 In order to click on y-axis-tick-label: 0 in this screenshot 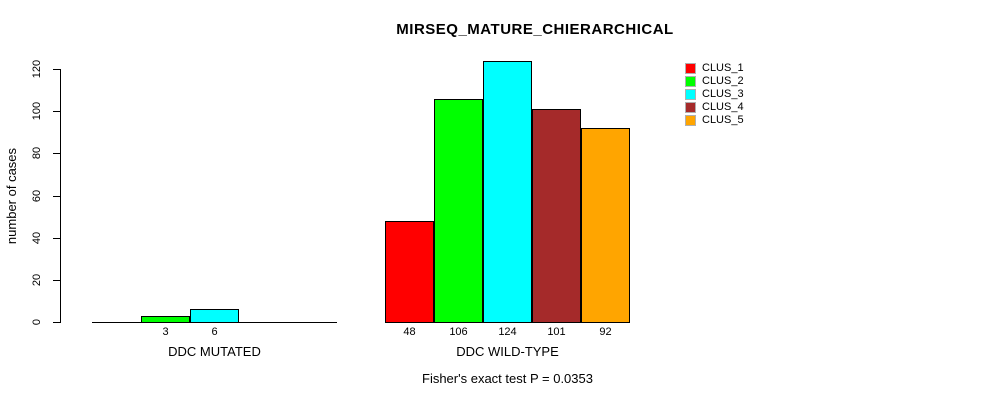, I will do `click(37, 322)`.